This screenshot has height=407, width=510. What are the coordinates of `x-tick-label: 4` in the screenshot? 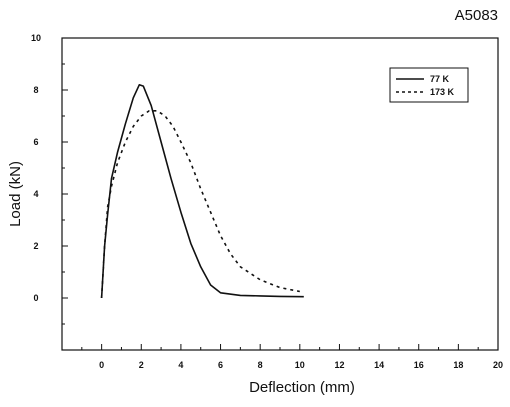 It's located at (180, 365).